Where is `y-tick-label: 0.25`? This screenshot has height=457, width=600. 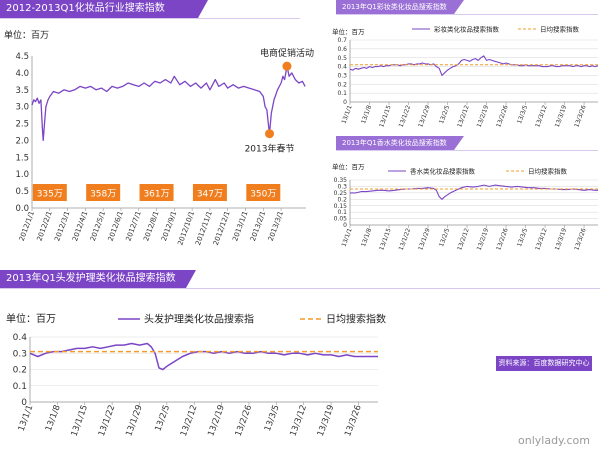 y-tick-label: 0.25 is located at coordinates (341, 193).